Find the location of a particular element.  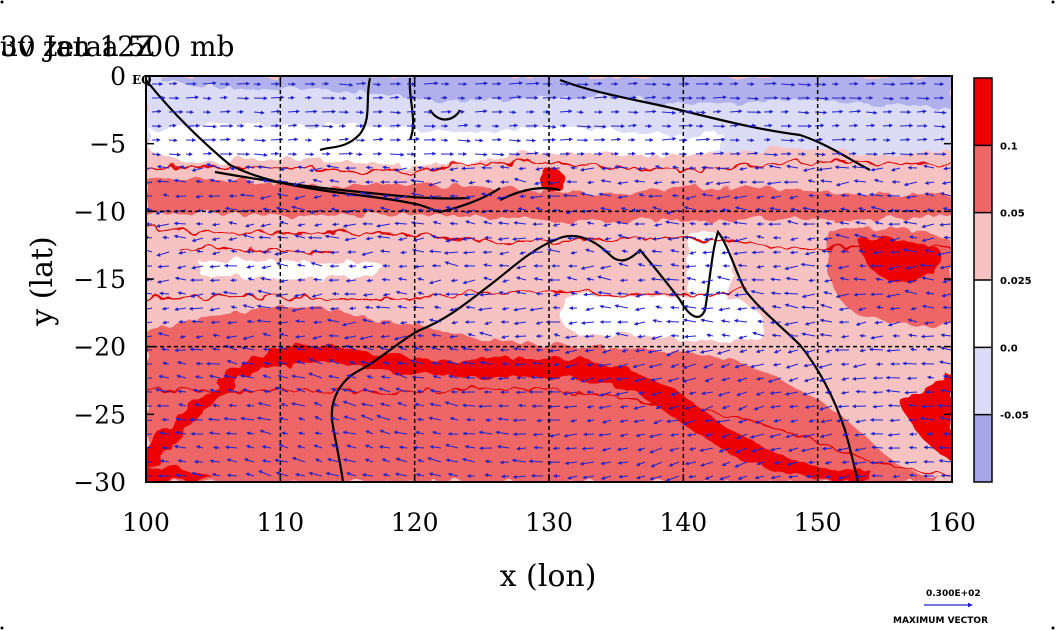

corner-dot is located at coordinates (2, 628).